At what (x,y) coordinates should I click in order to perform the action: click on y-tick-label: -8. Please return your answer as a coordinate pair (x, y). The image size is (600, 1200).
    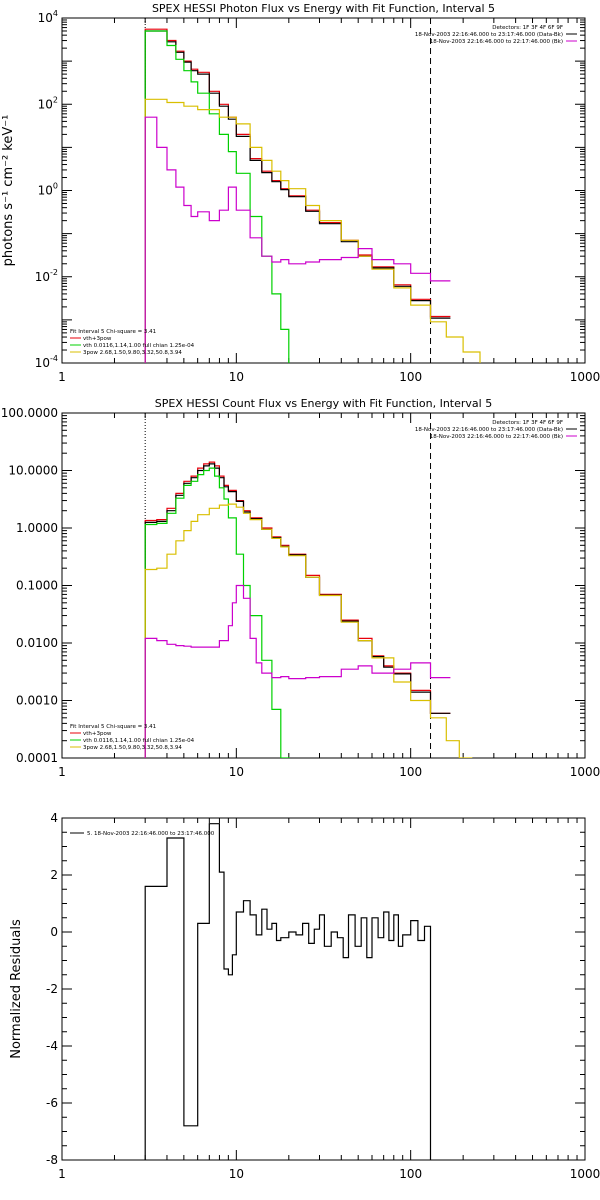
    Looking at the image, I should click on (52, 1160).